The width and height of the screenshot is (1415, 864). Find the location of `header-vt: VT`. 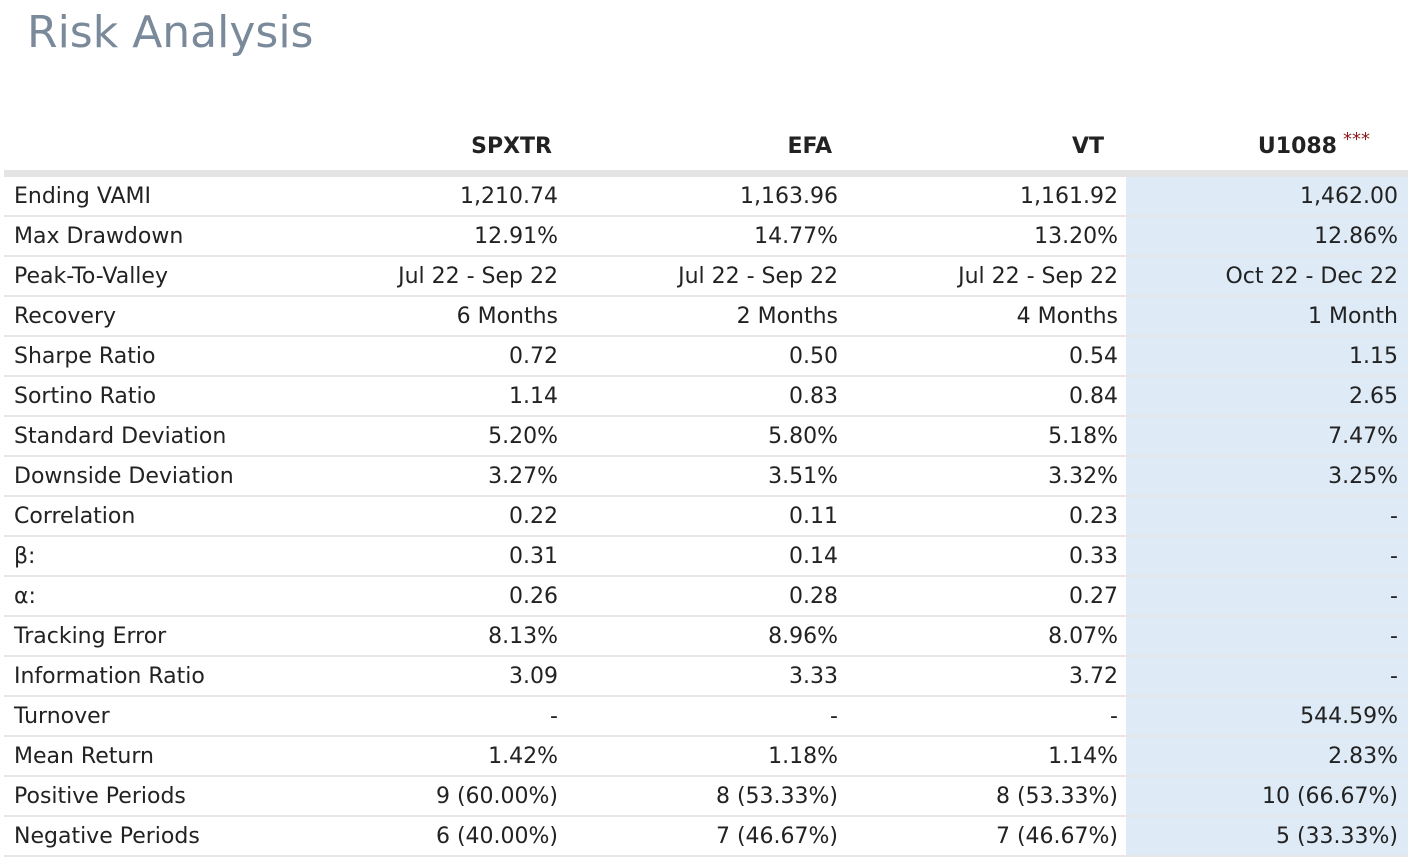

header-vt: VT is located at coordinates (986, 149).